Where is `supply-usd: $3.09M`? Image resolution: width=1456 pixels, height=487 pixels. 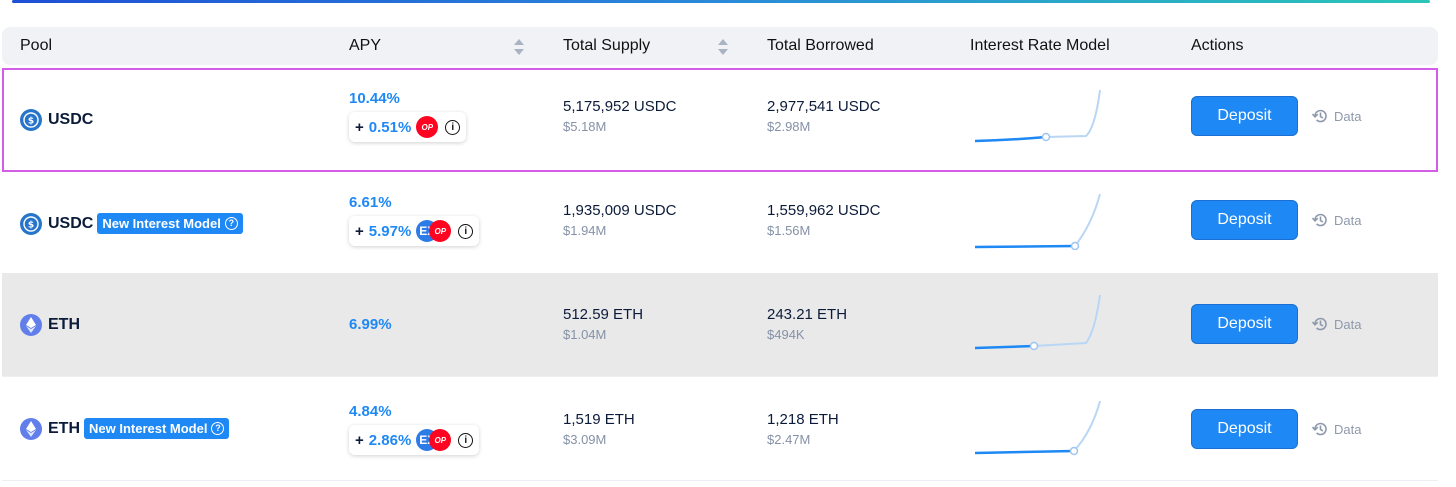
supply-usd: $3.09M is located at coordinates (585, 439).